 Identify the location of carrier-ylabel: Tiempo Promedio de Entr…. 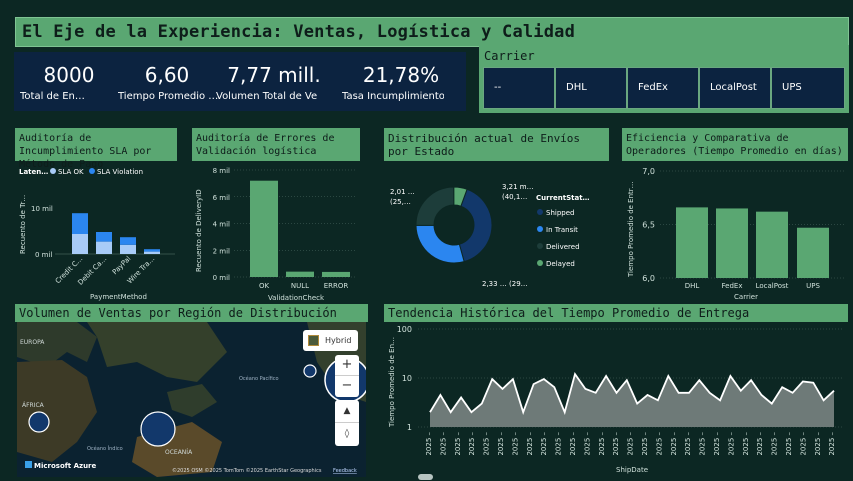
(631, 229).